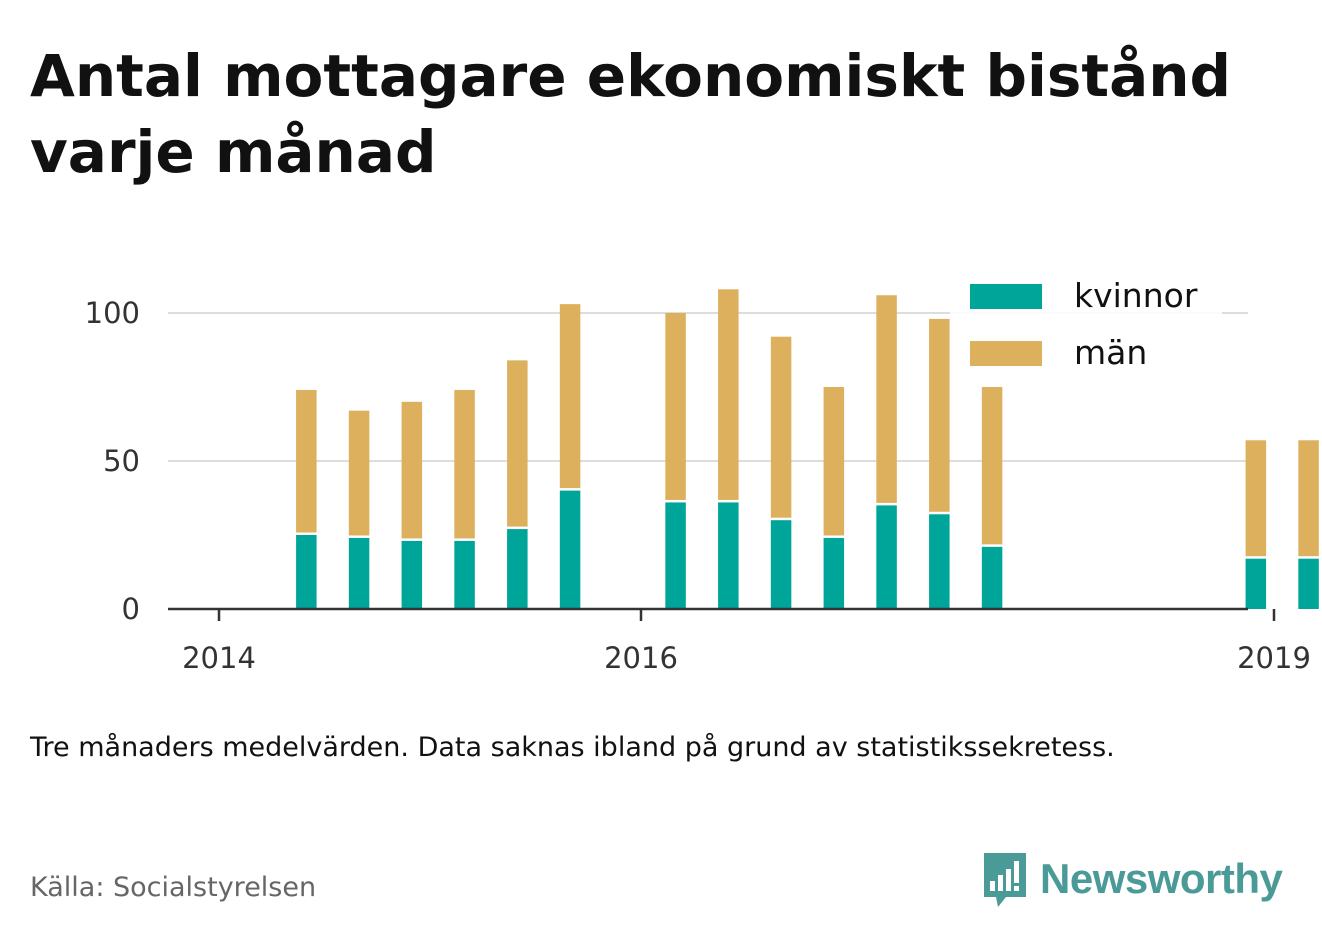 Image resolution: width=1322 pixels, height=939 pixels. Describe the element at coordinates (1274, 658) in the screenshot. I see `x-tick-label: 2019` at that location.